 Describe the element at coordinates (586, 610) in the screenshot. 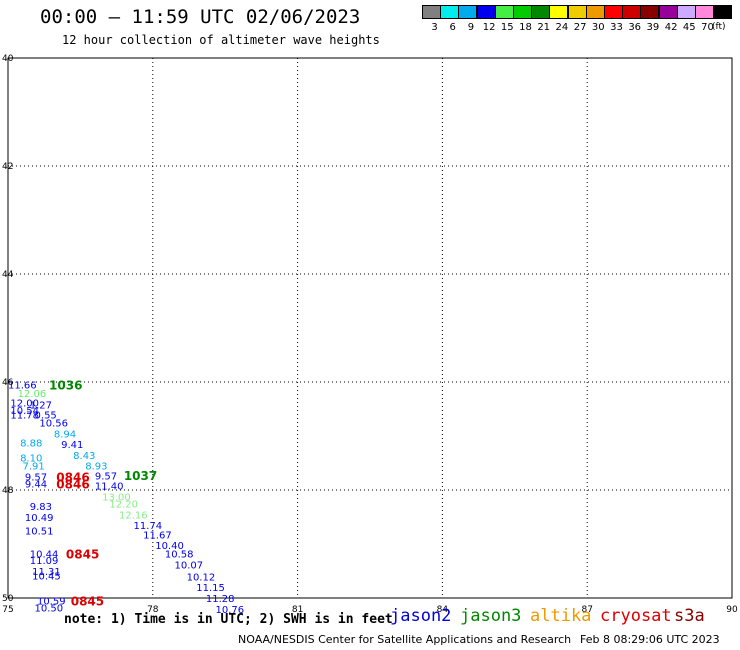

I see `x-tick-label: 87` at that location.